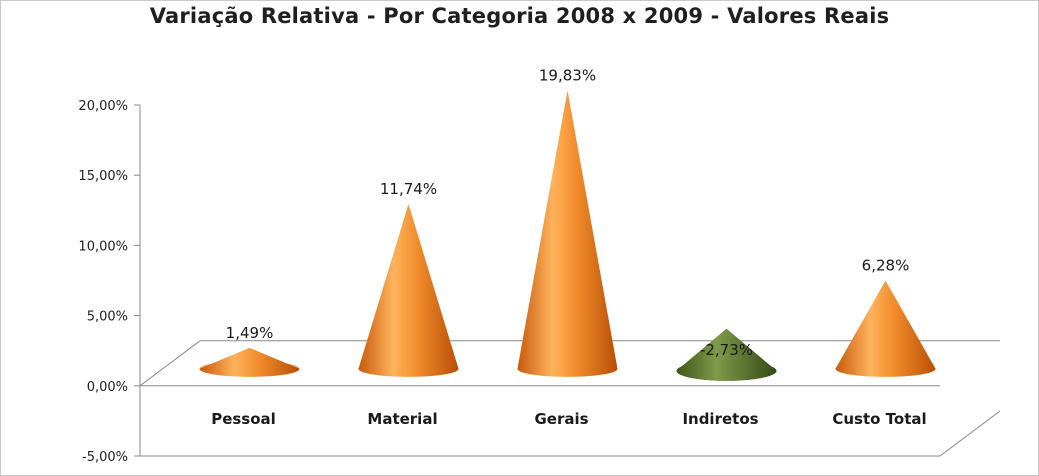 Image resolution: width=1039 pixels, height=476 pixels. Describe the element at coordinates (103, 176) in the screenshot. I see `y-tick-label: 15,00%` at that location.